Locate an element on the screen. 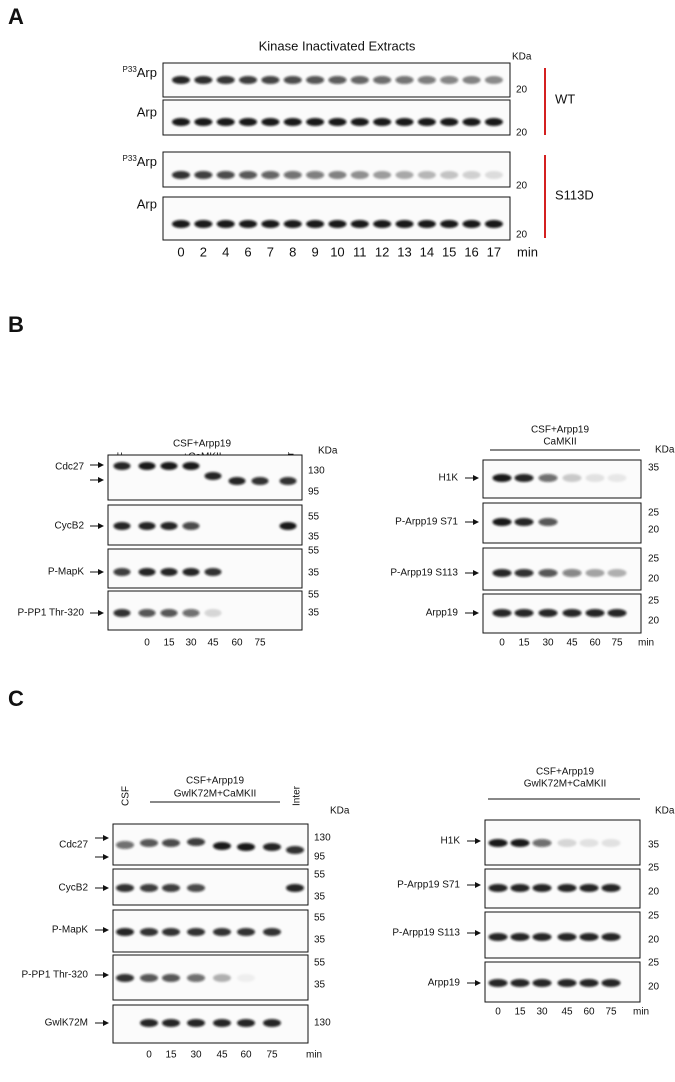  row-label: CycB2 is located at coordinates (70, 526).